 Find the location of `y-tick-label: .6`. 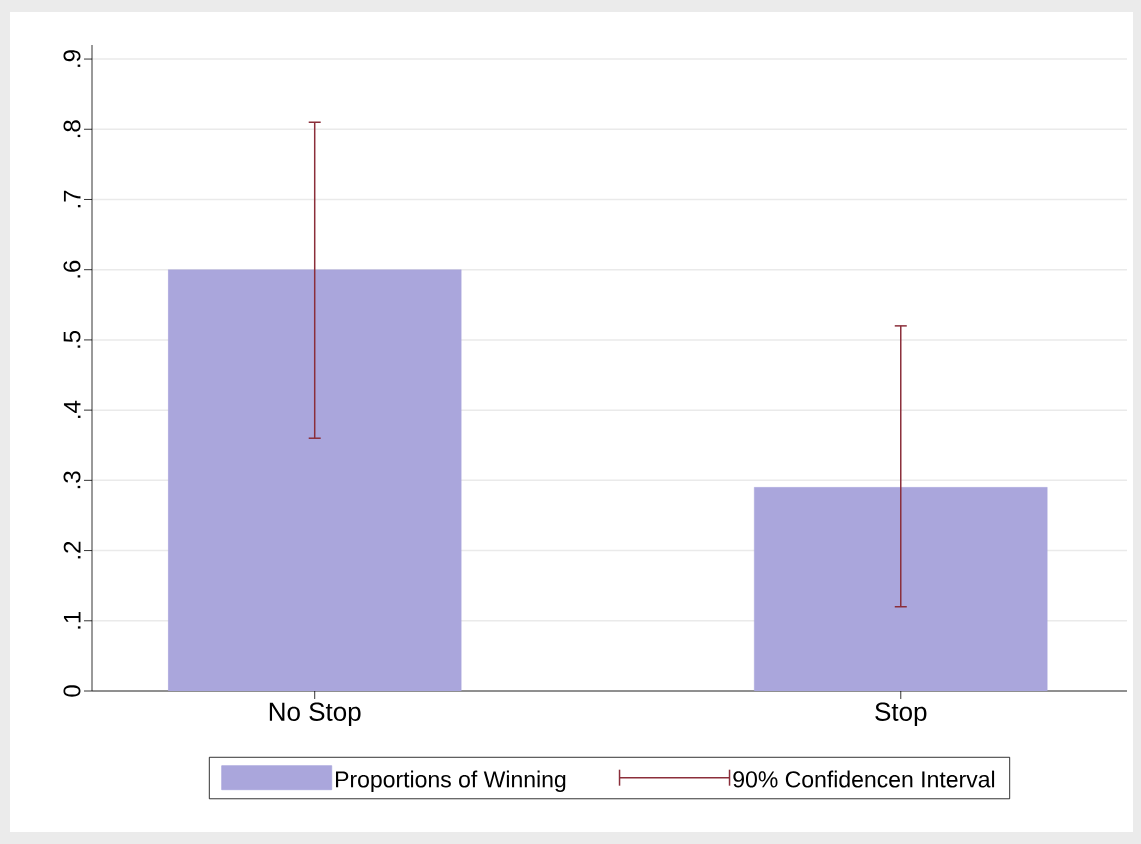

y-tick-label: .6 is located at coordinates (72, 269).